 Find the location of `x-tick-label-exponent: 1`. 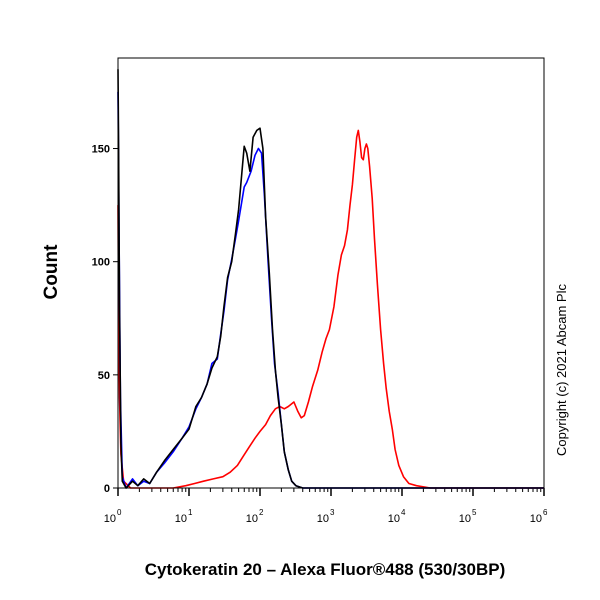

x-tick-label-exponent: 1 is located at coordinates (190, 512).